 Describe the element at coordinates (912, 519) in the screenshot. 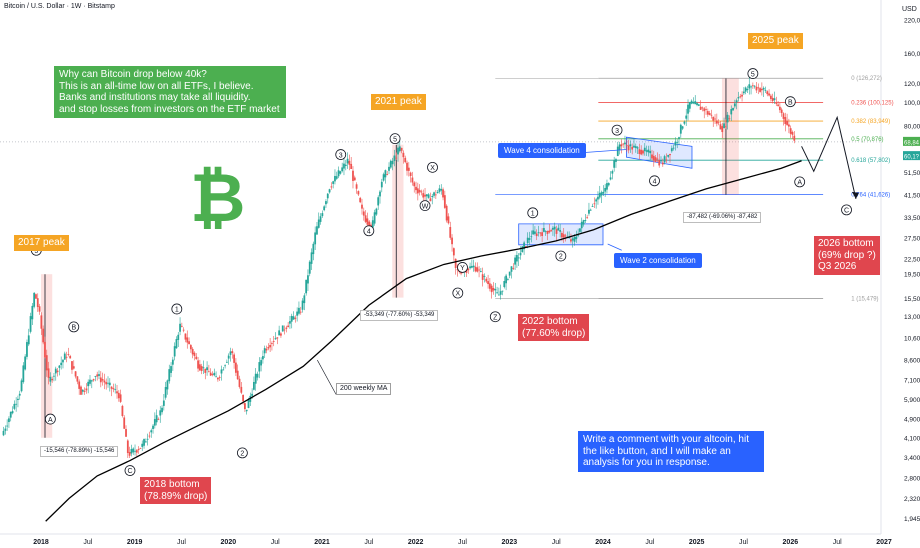

I see `y-tick-label: 1,945` at that location.